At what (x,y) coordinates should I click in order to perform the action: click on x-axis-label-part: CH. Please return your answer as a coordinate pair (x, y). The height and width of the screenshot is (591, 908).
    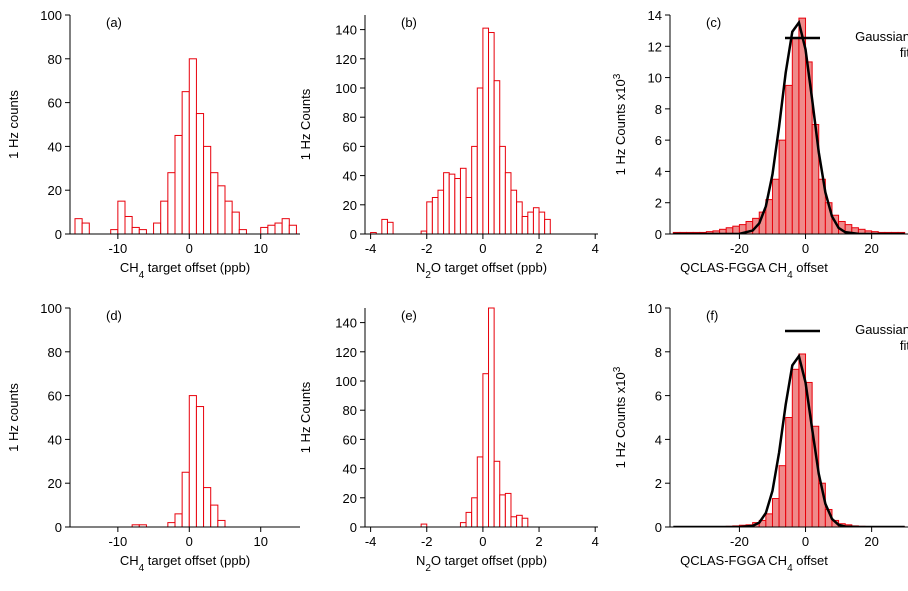
    Looking at the image, I should click on (129, 267).